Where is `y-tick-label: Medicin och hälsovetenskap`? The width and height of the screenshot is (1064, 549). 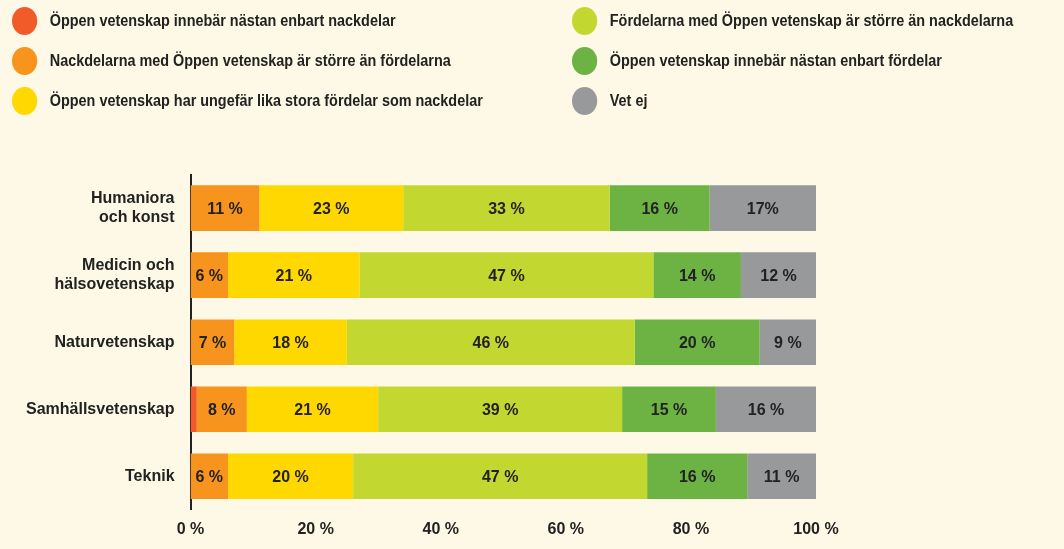 y-tick-label: Medicin och hälsovetenskap is located at coordinates (114, 274).